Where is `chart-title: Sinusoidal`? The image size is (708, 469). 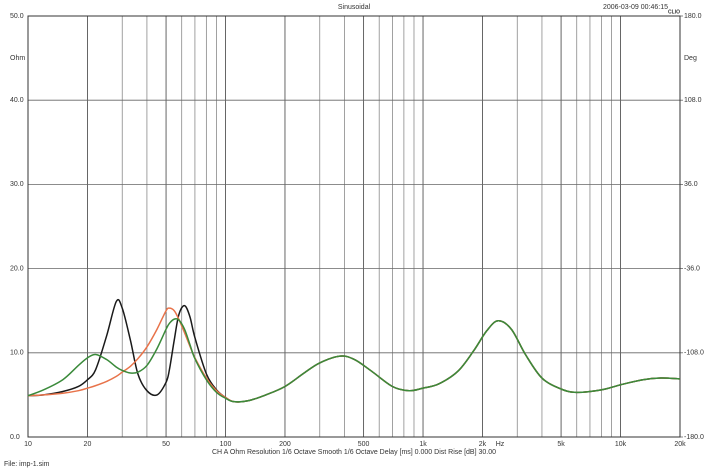
chart-title: Sinusoidal is located at coordinates (354, 7).